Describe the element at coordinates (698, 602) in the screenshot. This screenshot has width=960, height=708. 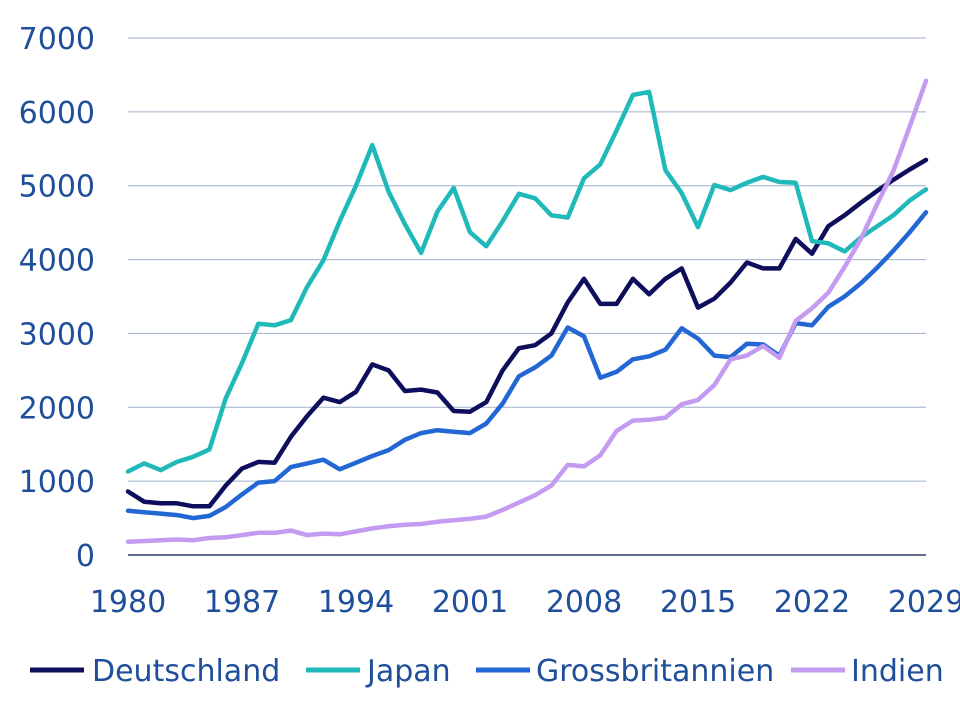
I see `x-tick-label: 2015` at that location.